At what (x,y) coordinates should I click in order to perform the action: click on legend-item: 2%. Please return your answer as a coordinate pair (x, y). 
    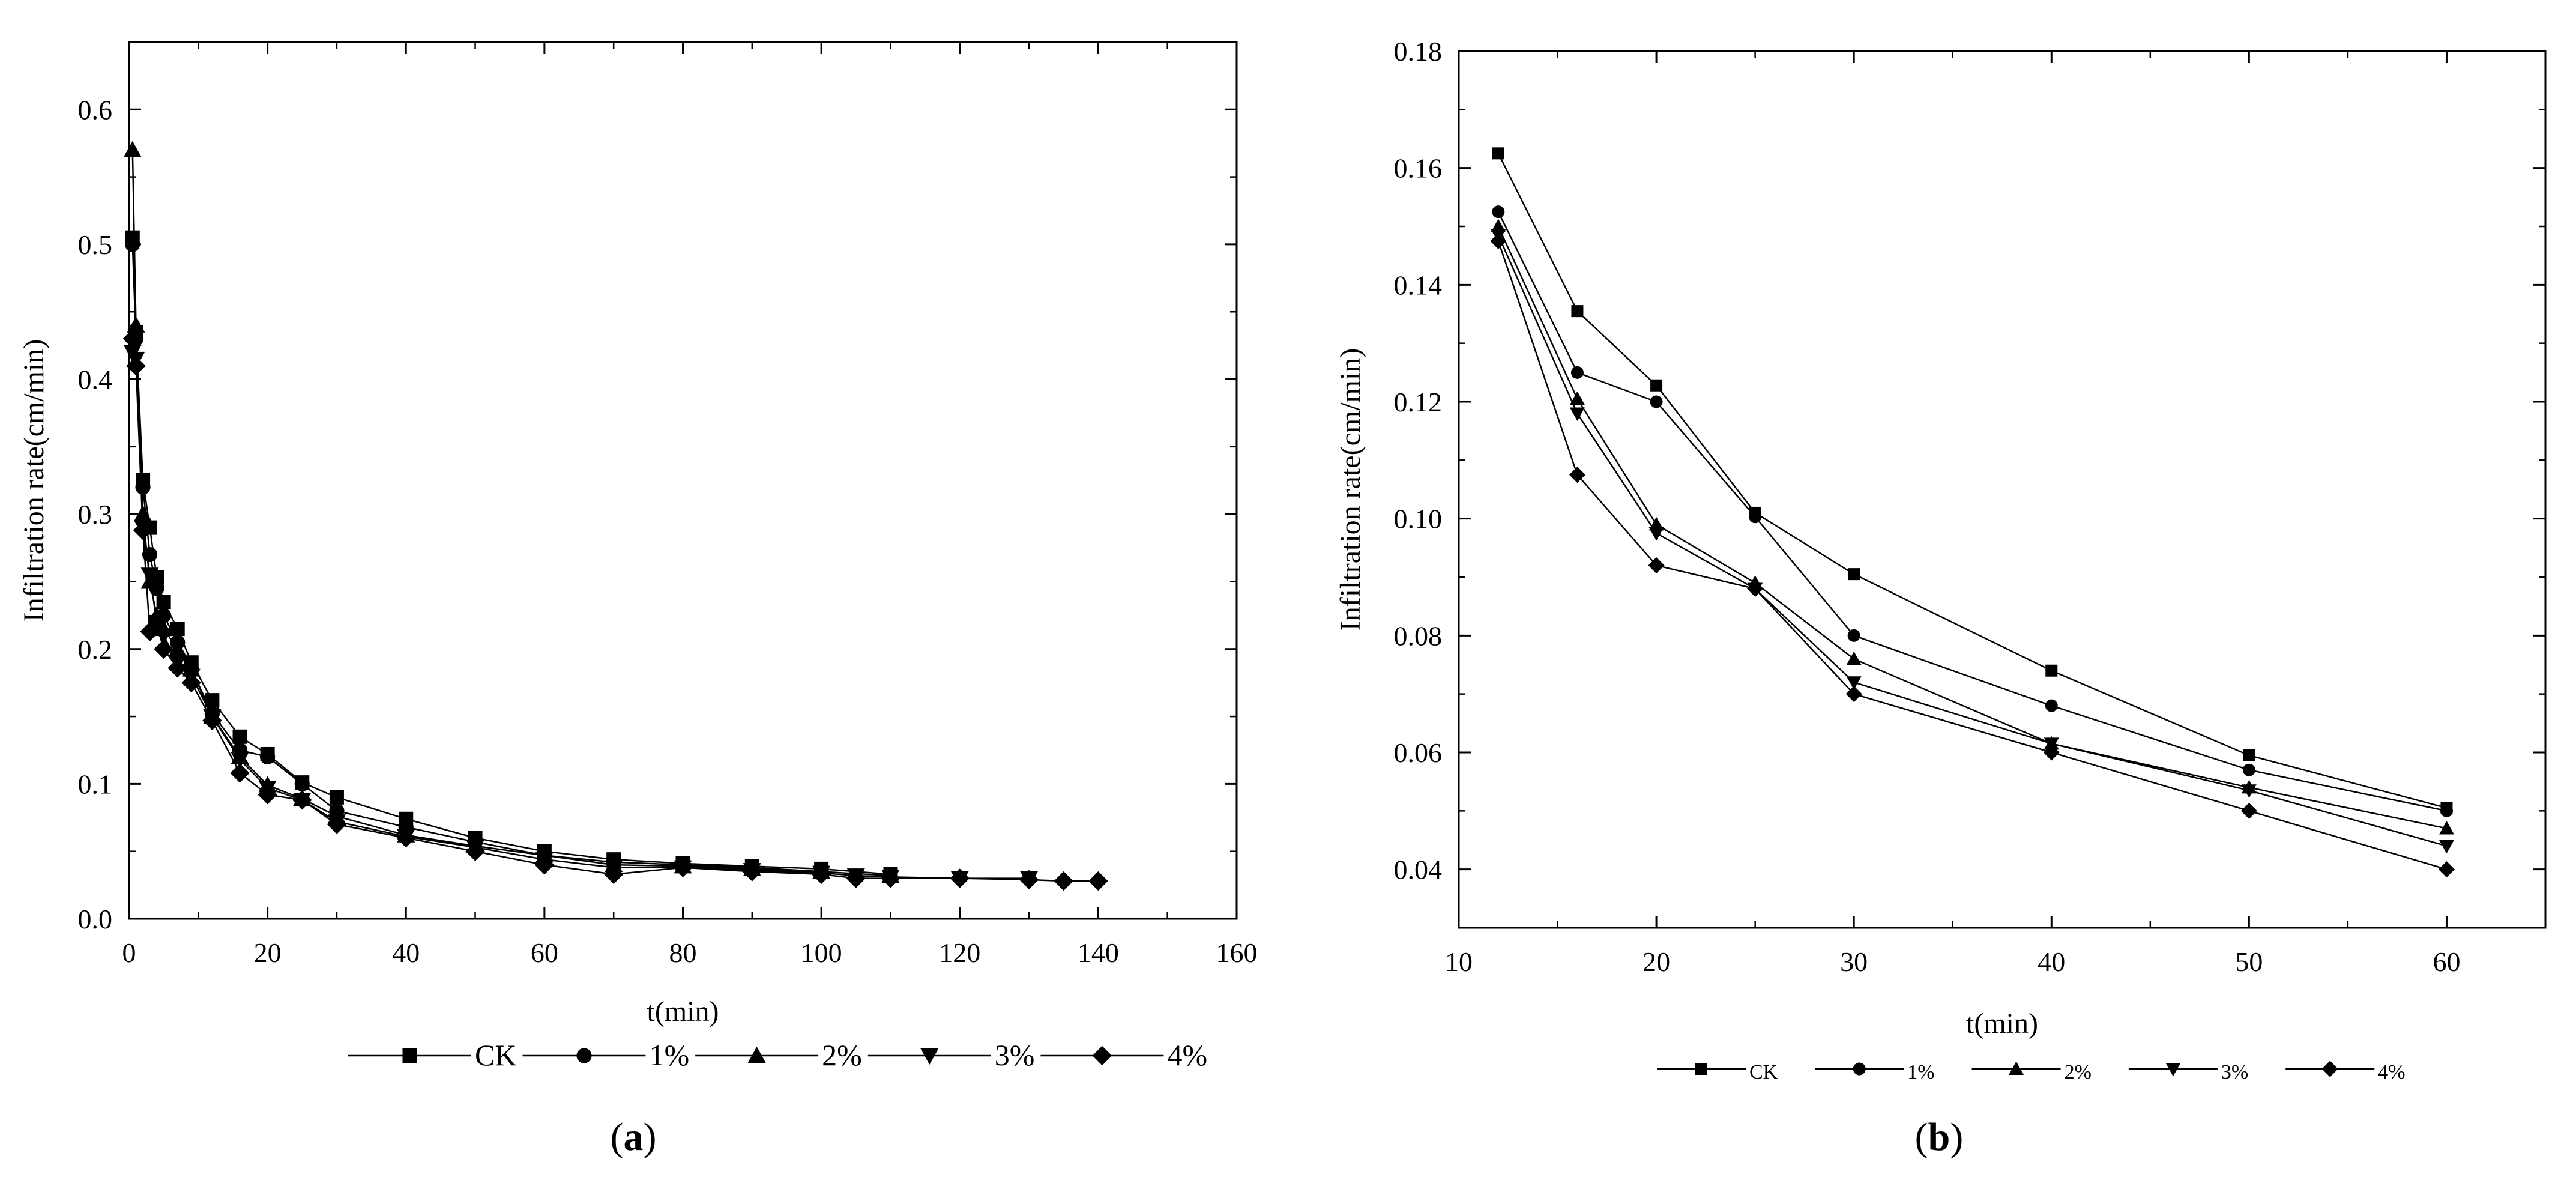
    Looking at the image, I should click on (2031, 1072).